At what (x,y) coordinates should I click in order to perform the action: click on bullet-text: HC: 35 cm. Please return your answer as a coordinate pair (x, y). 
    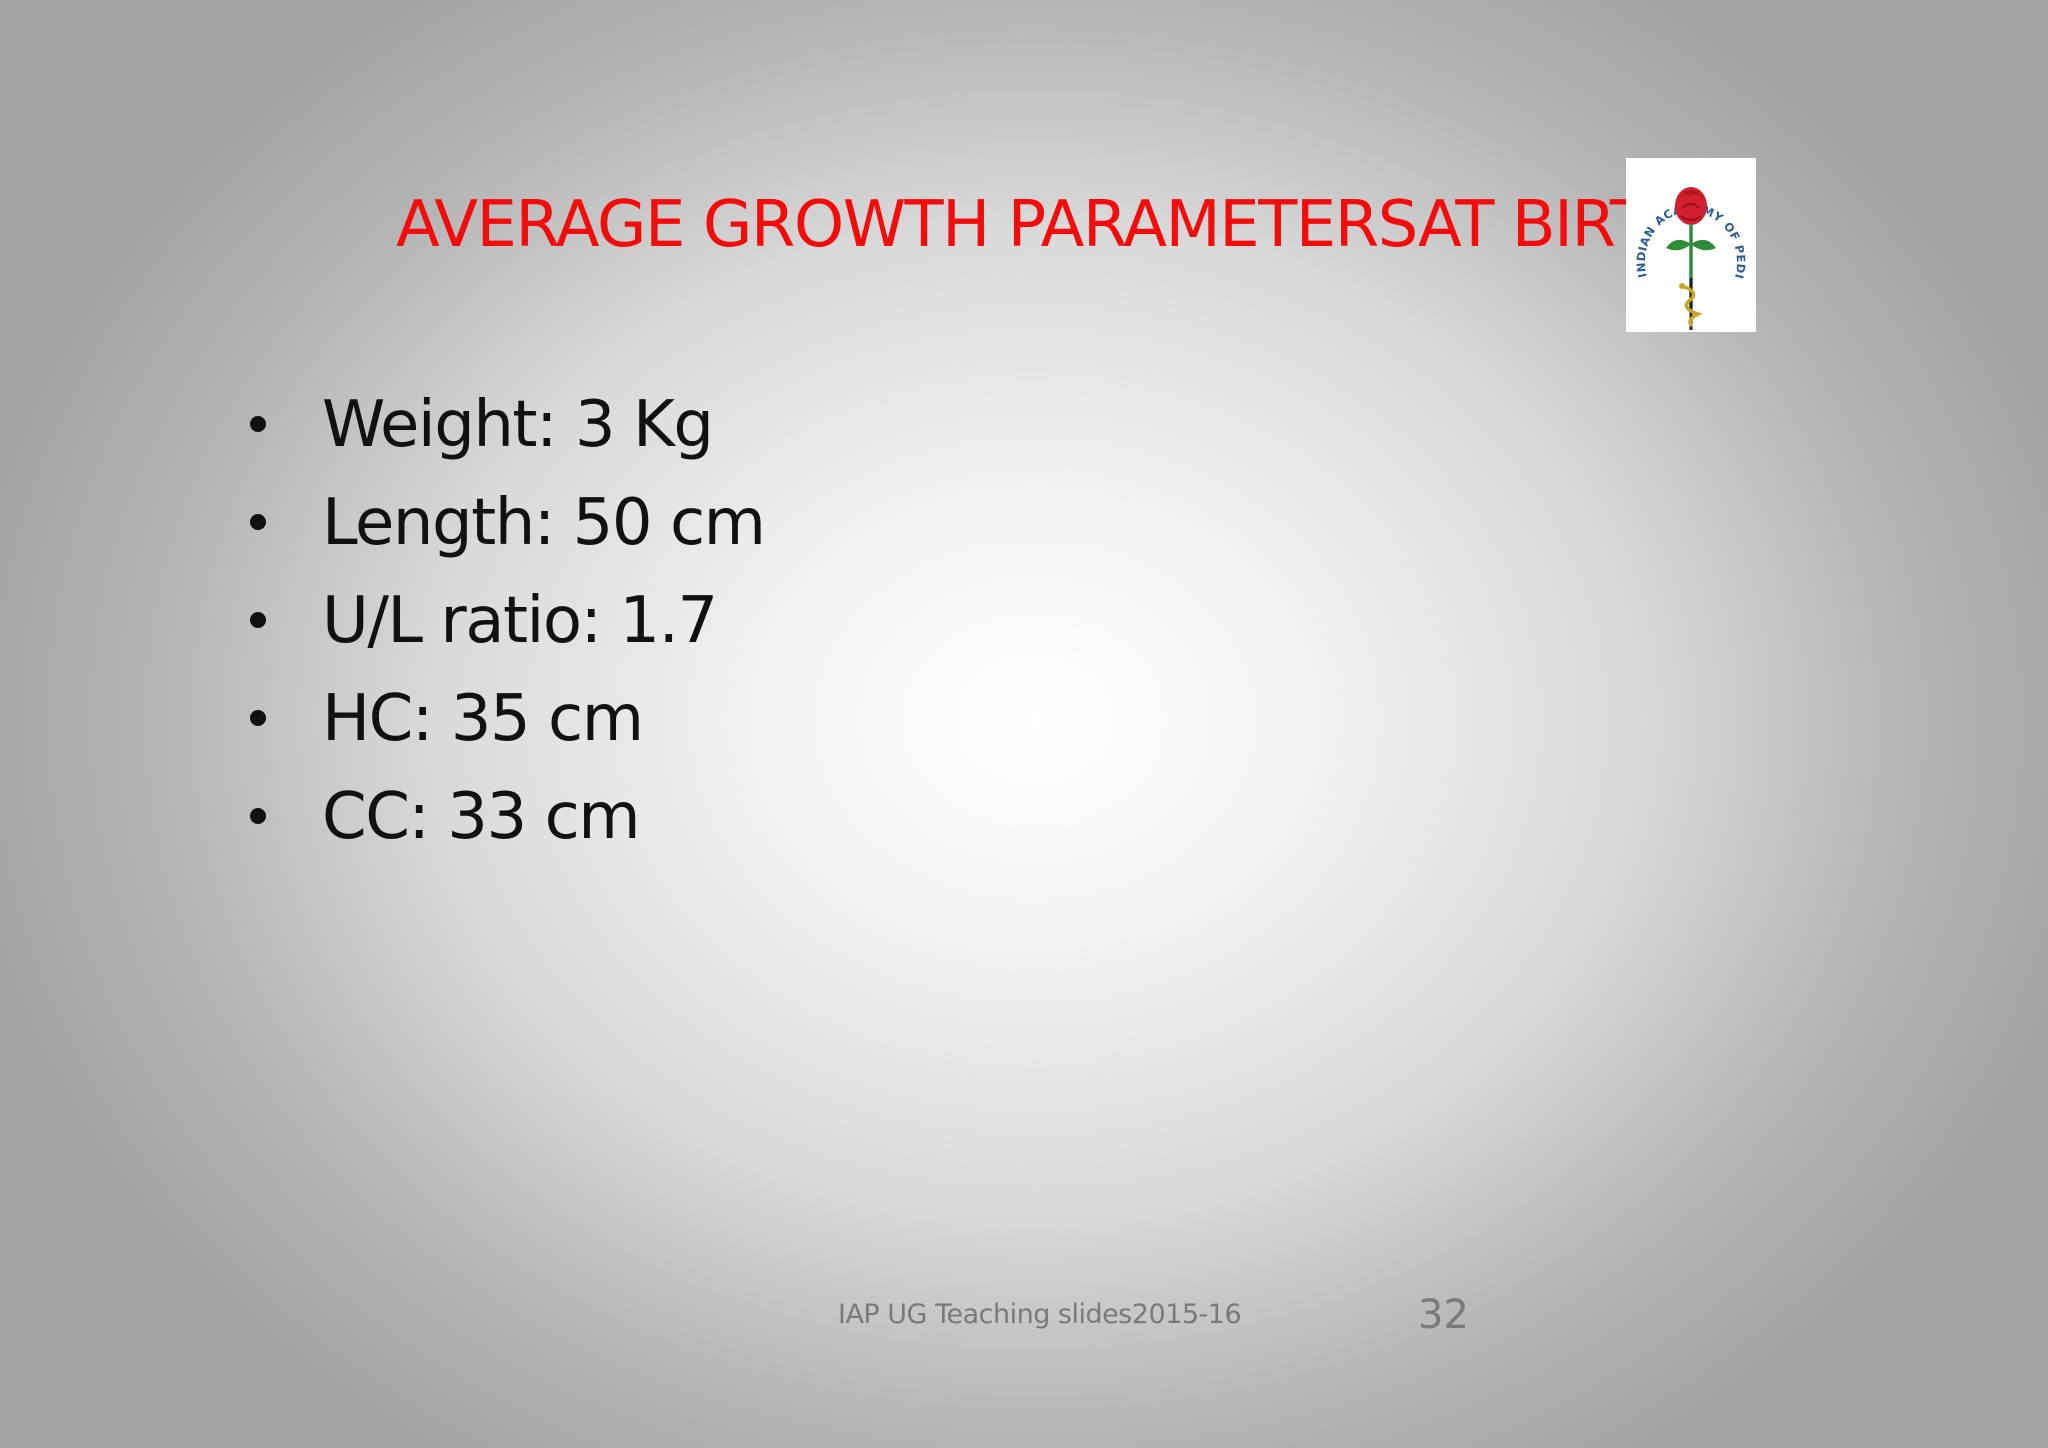
    Looking at the image, I should click on (483, 719).